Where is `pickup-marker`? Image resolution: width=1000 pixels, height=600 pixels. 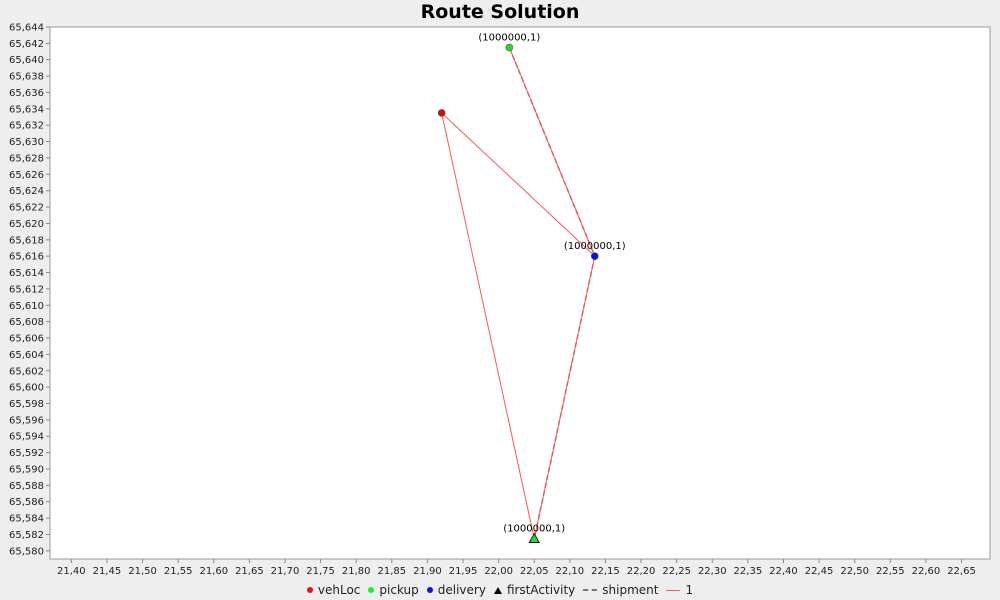 pickup-marker is located at coordinates (509, 47).